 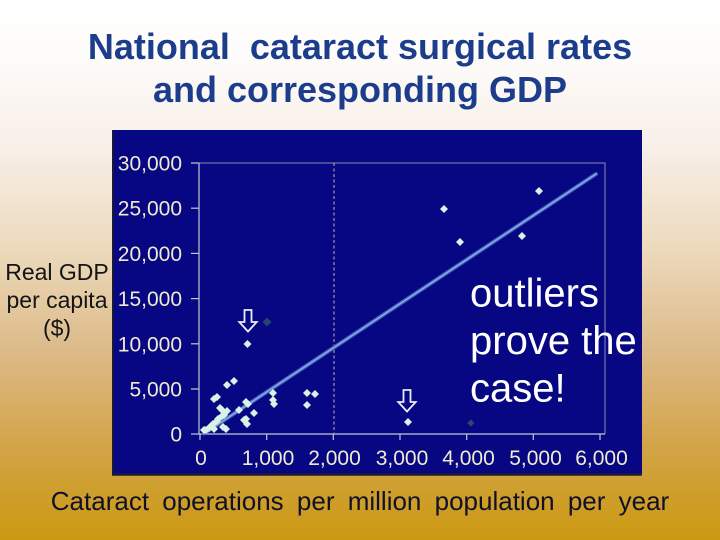 I want to click on svg-text: 6,000, so click(x=601, y=458).